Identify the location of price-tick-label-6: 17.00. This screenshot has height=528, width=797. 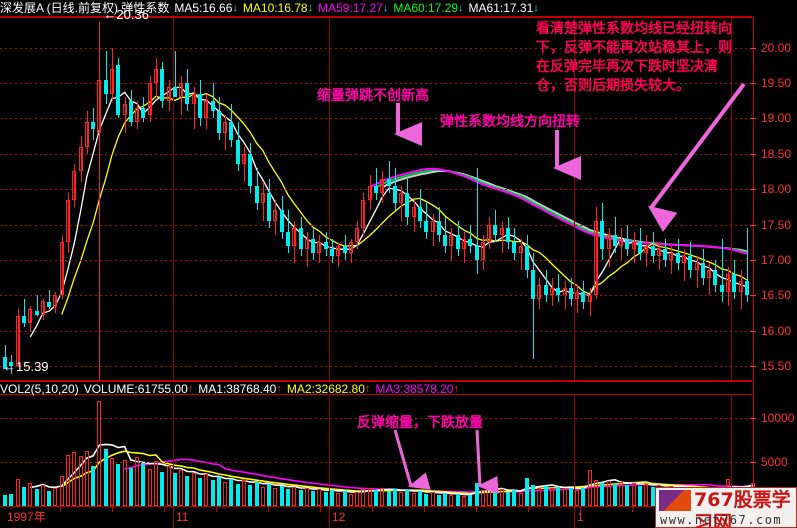
(776, 259).